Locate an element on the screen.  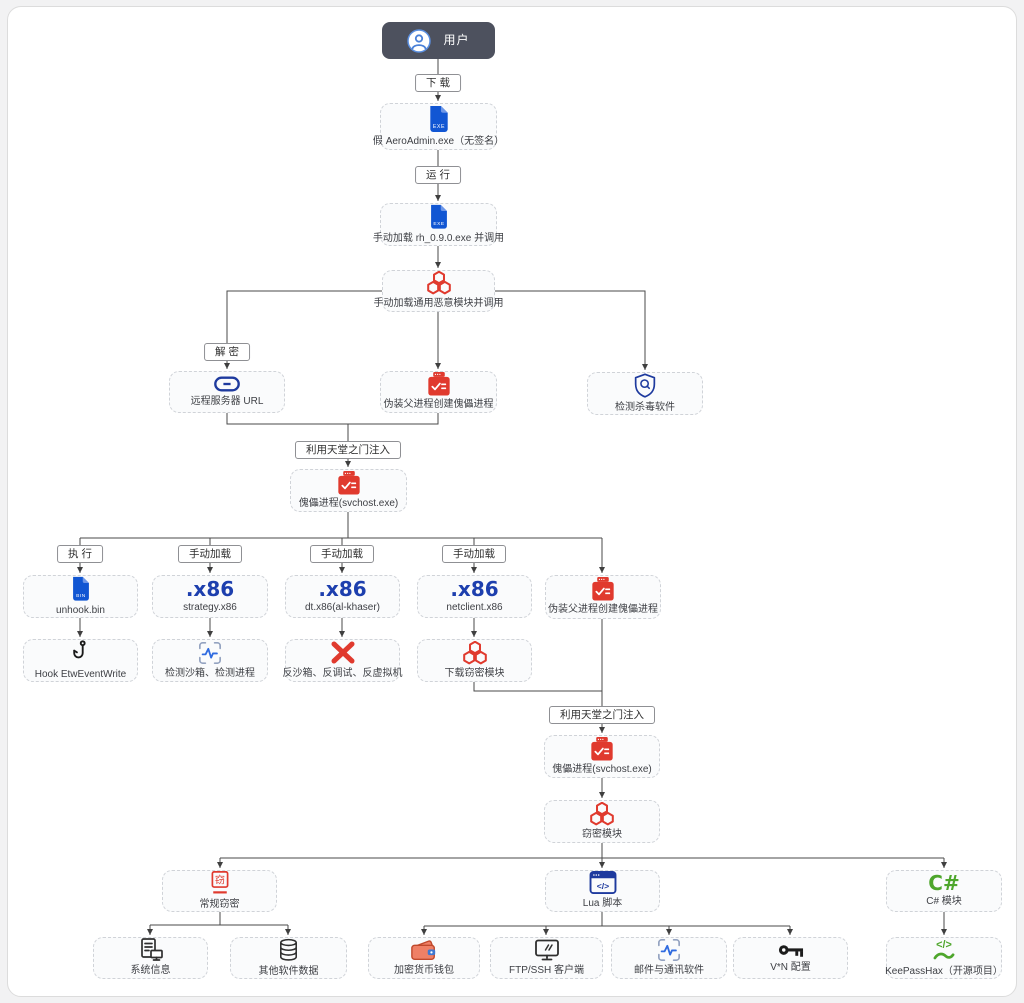
node-other-software-data: 其他软件数据 is located at coordinates (288, 958).